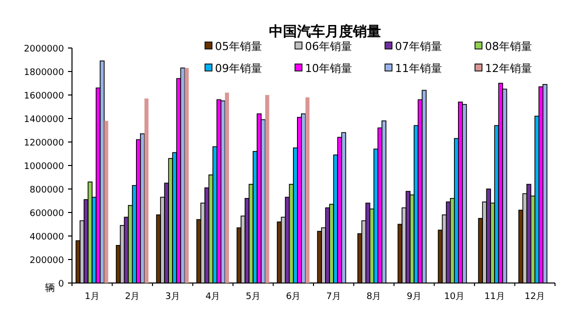 The width and height of the screenshot is (573, 320). I want to click on legend-label: 08年销量, so click(508, 46).